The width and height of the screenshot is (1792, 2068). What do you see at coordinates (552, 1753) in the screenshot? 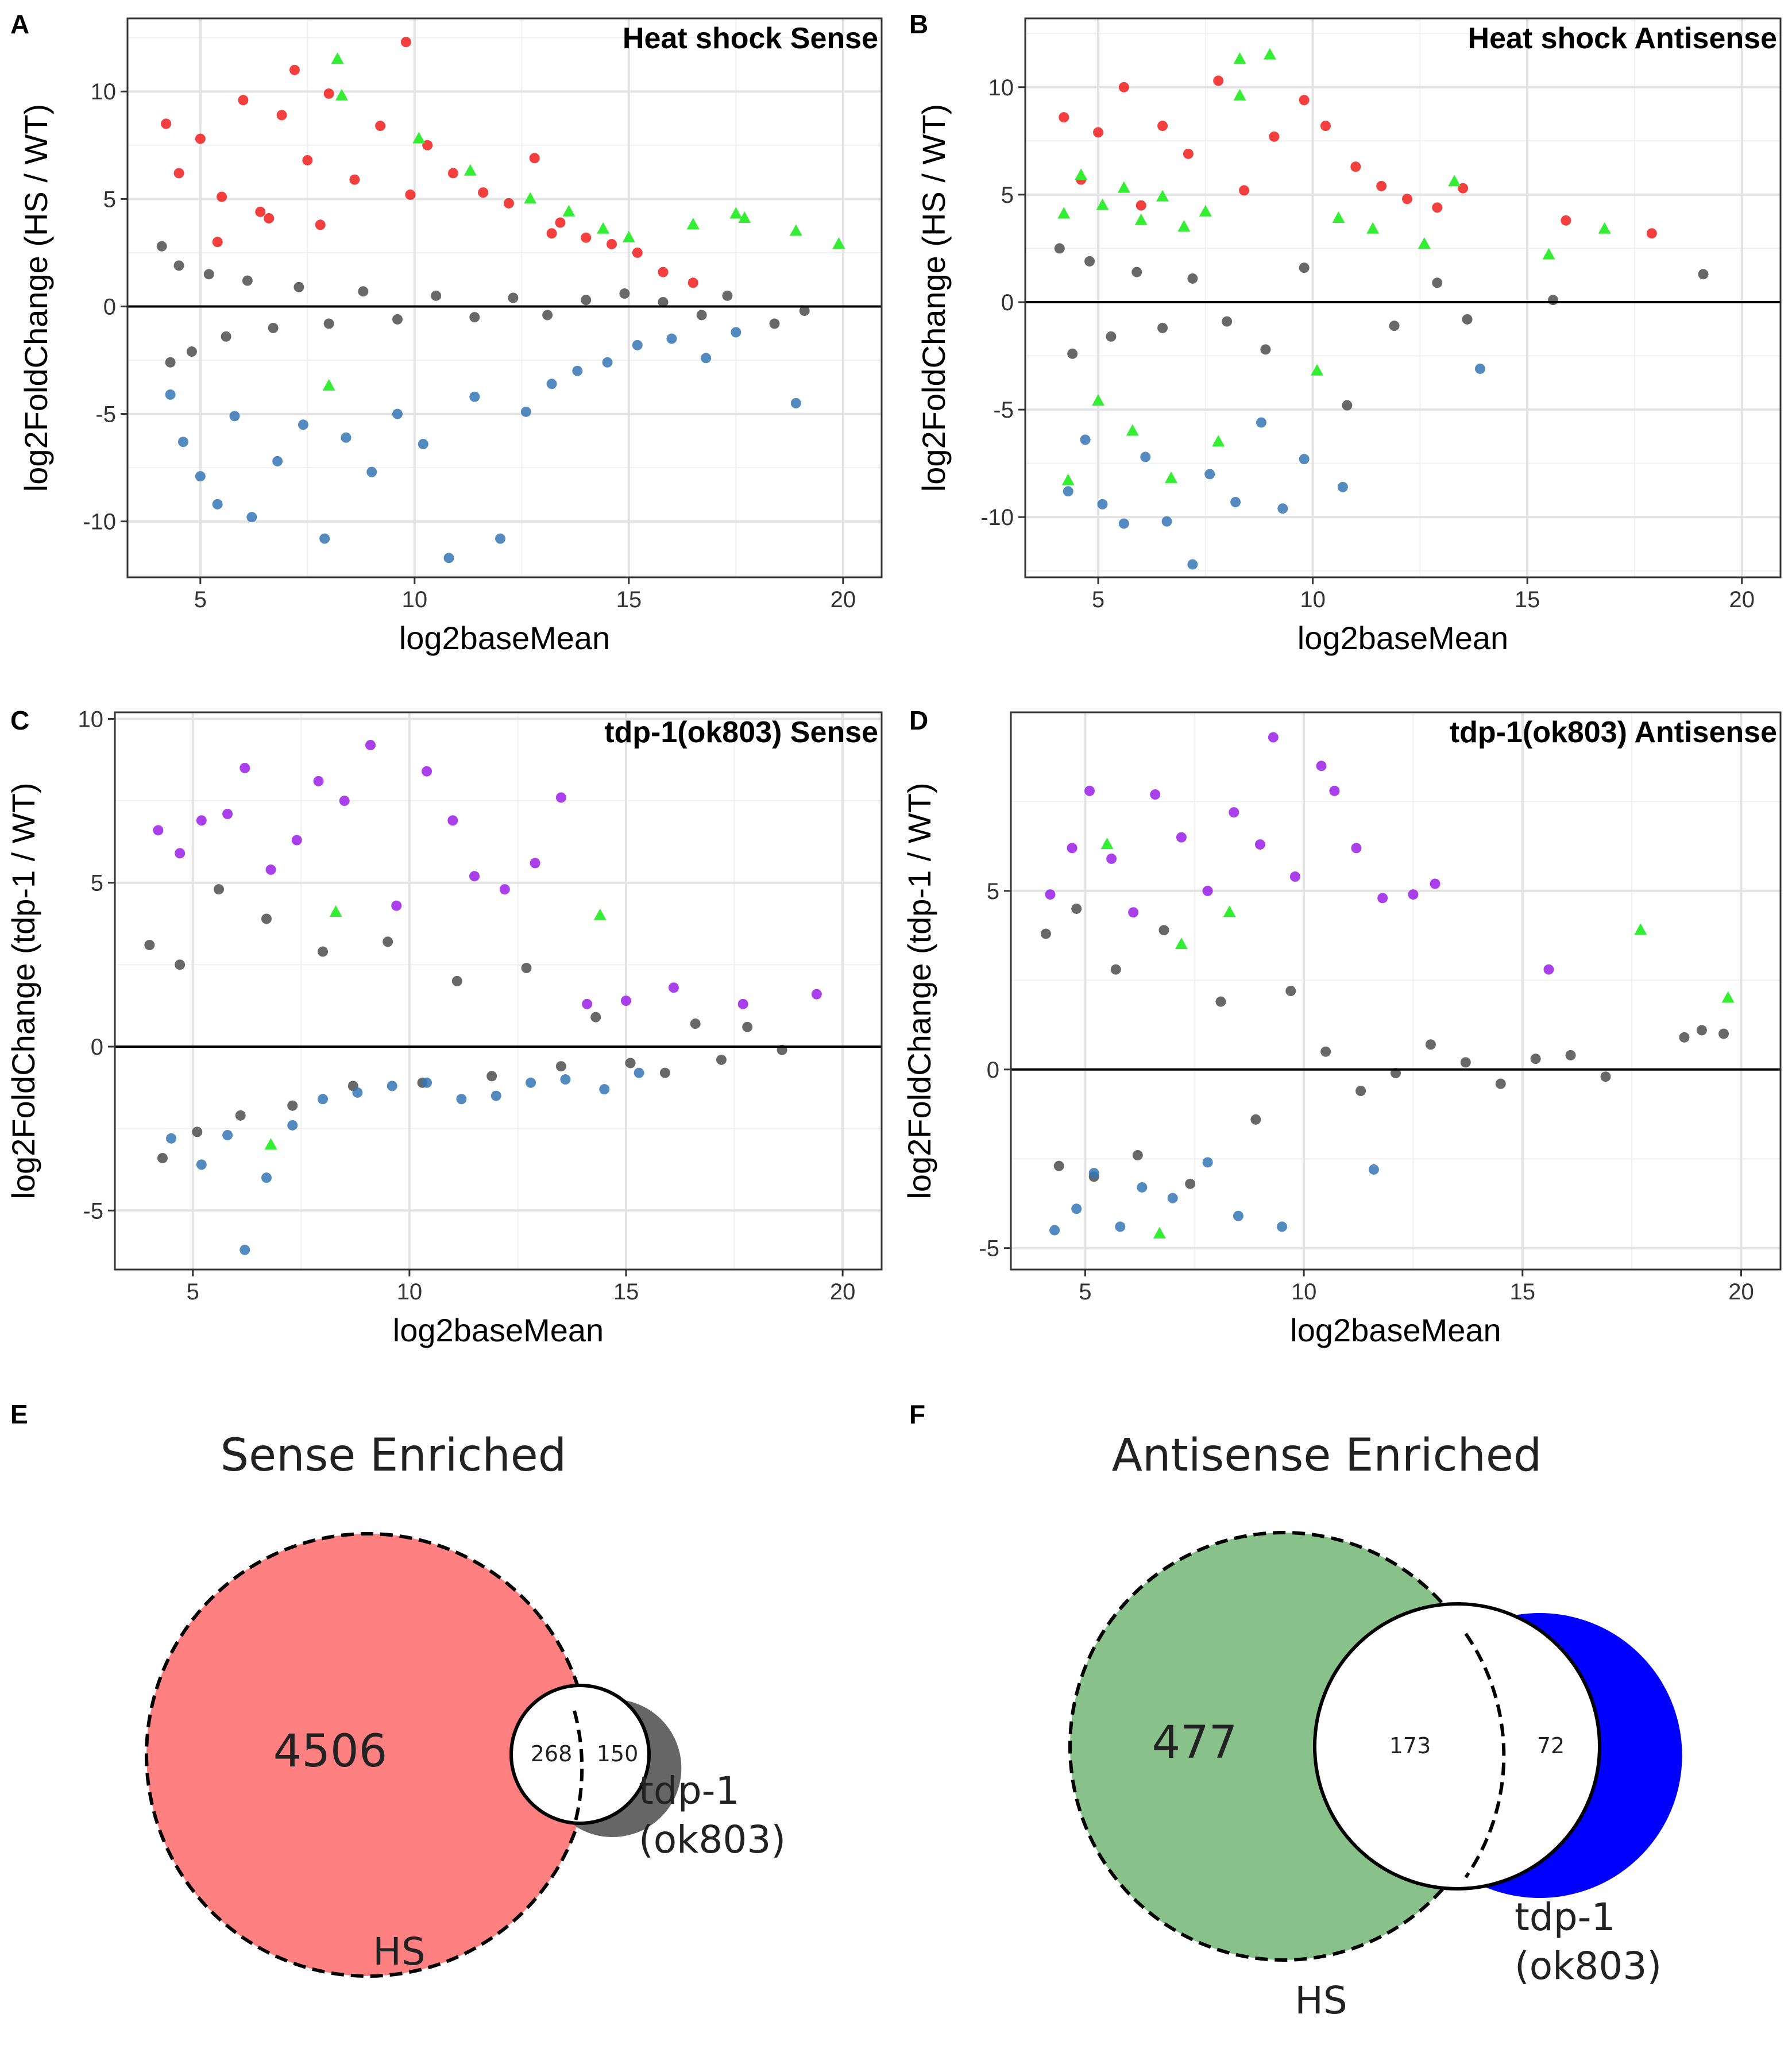
I see `venn-intersection-count: 268` at bounding box center [552, 1753].